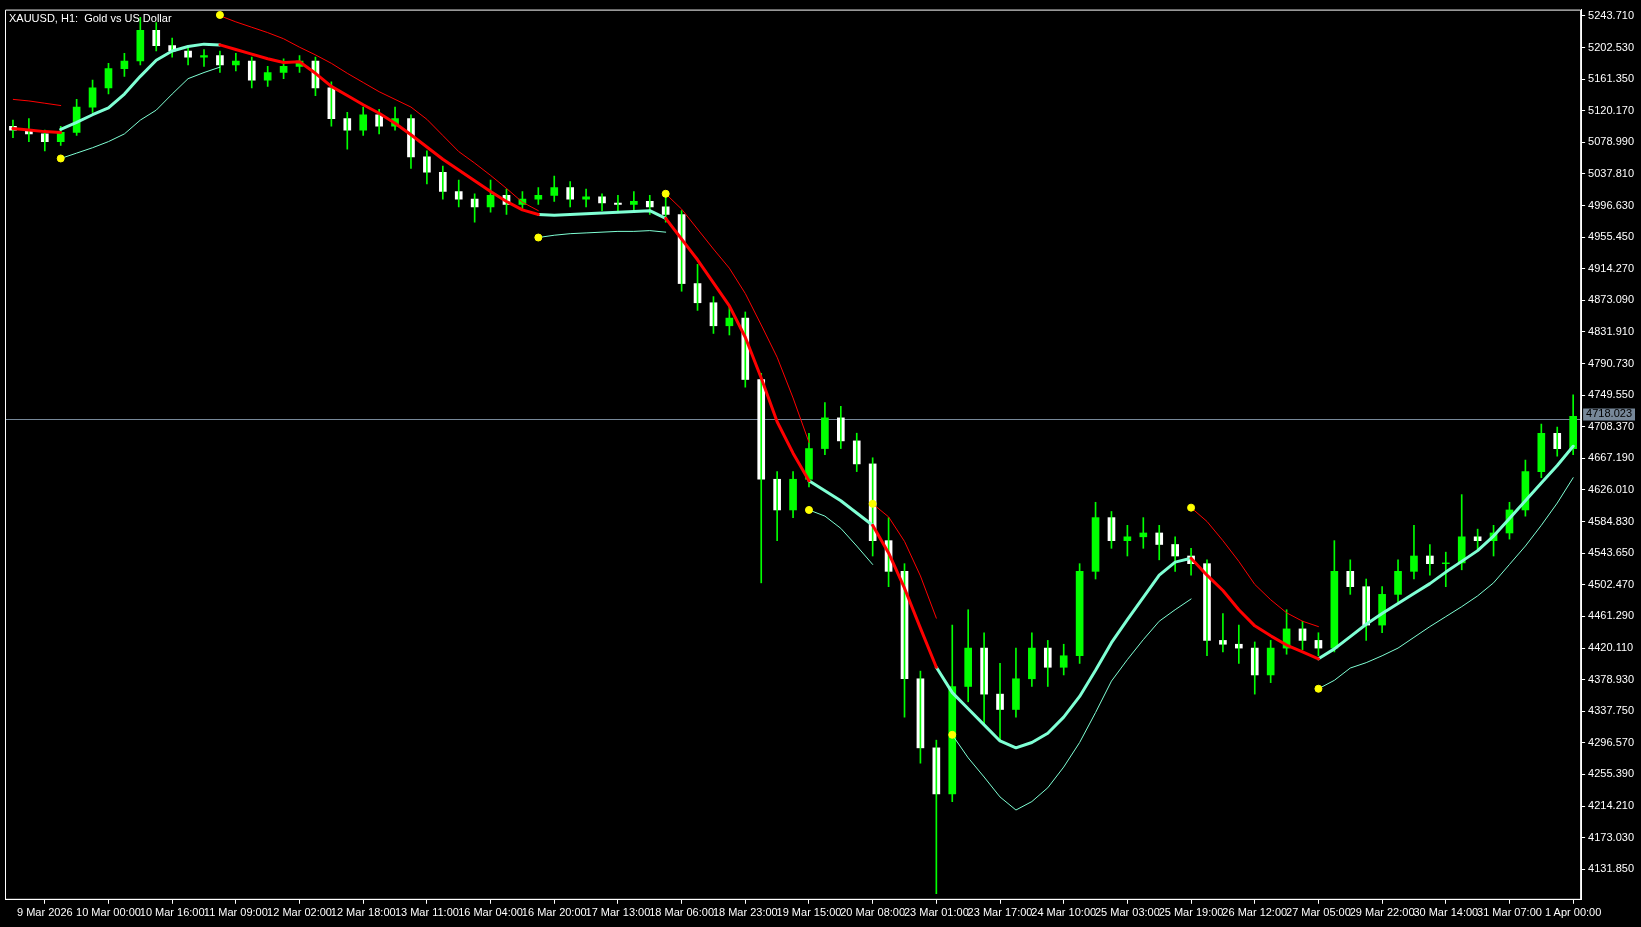 This screenshot has width=1641, height=927. Describe the element at coordinates (172, 912) in the screenshot. I see `x-tick-label: 10 Mar 16:00` at that location.